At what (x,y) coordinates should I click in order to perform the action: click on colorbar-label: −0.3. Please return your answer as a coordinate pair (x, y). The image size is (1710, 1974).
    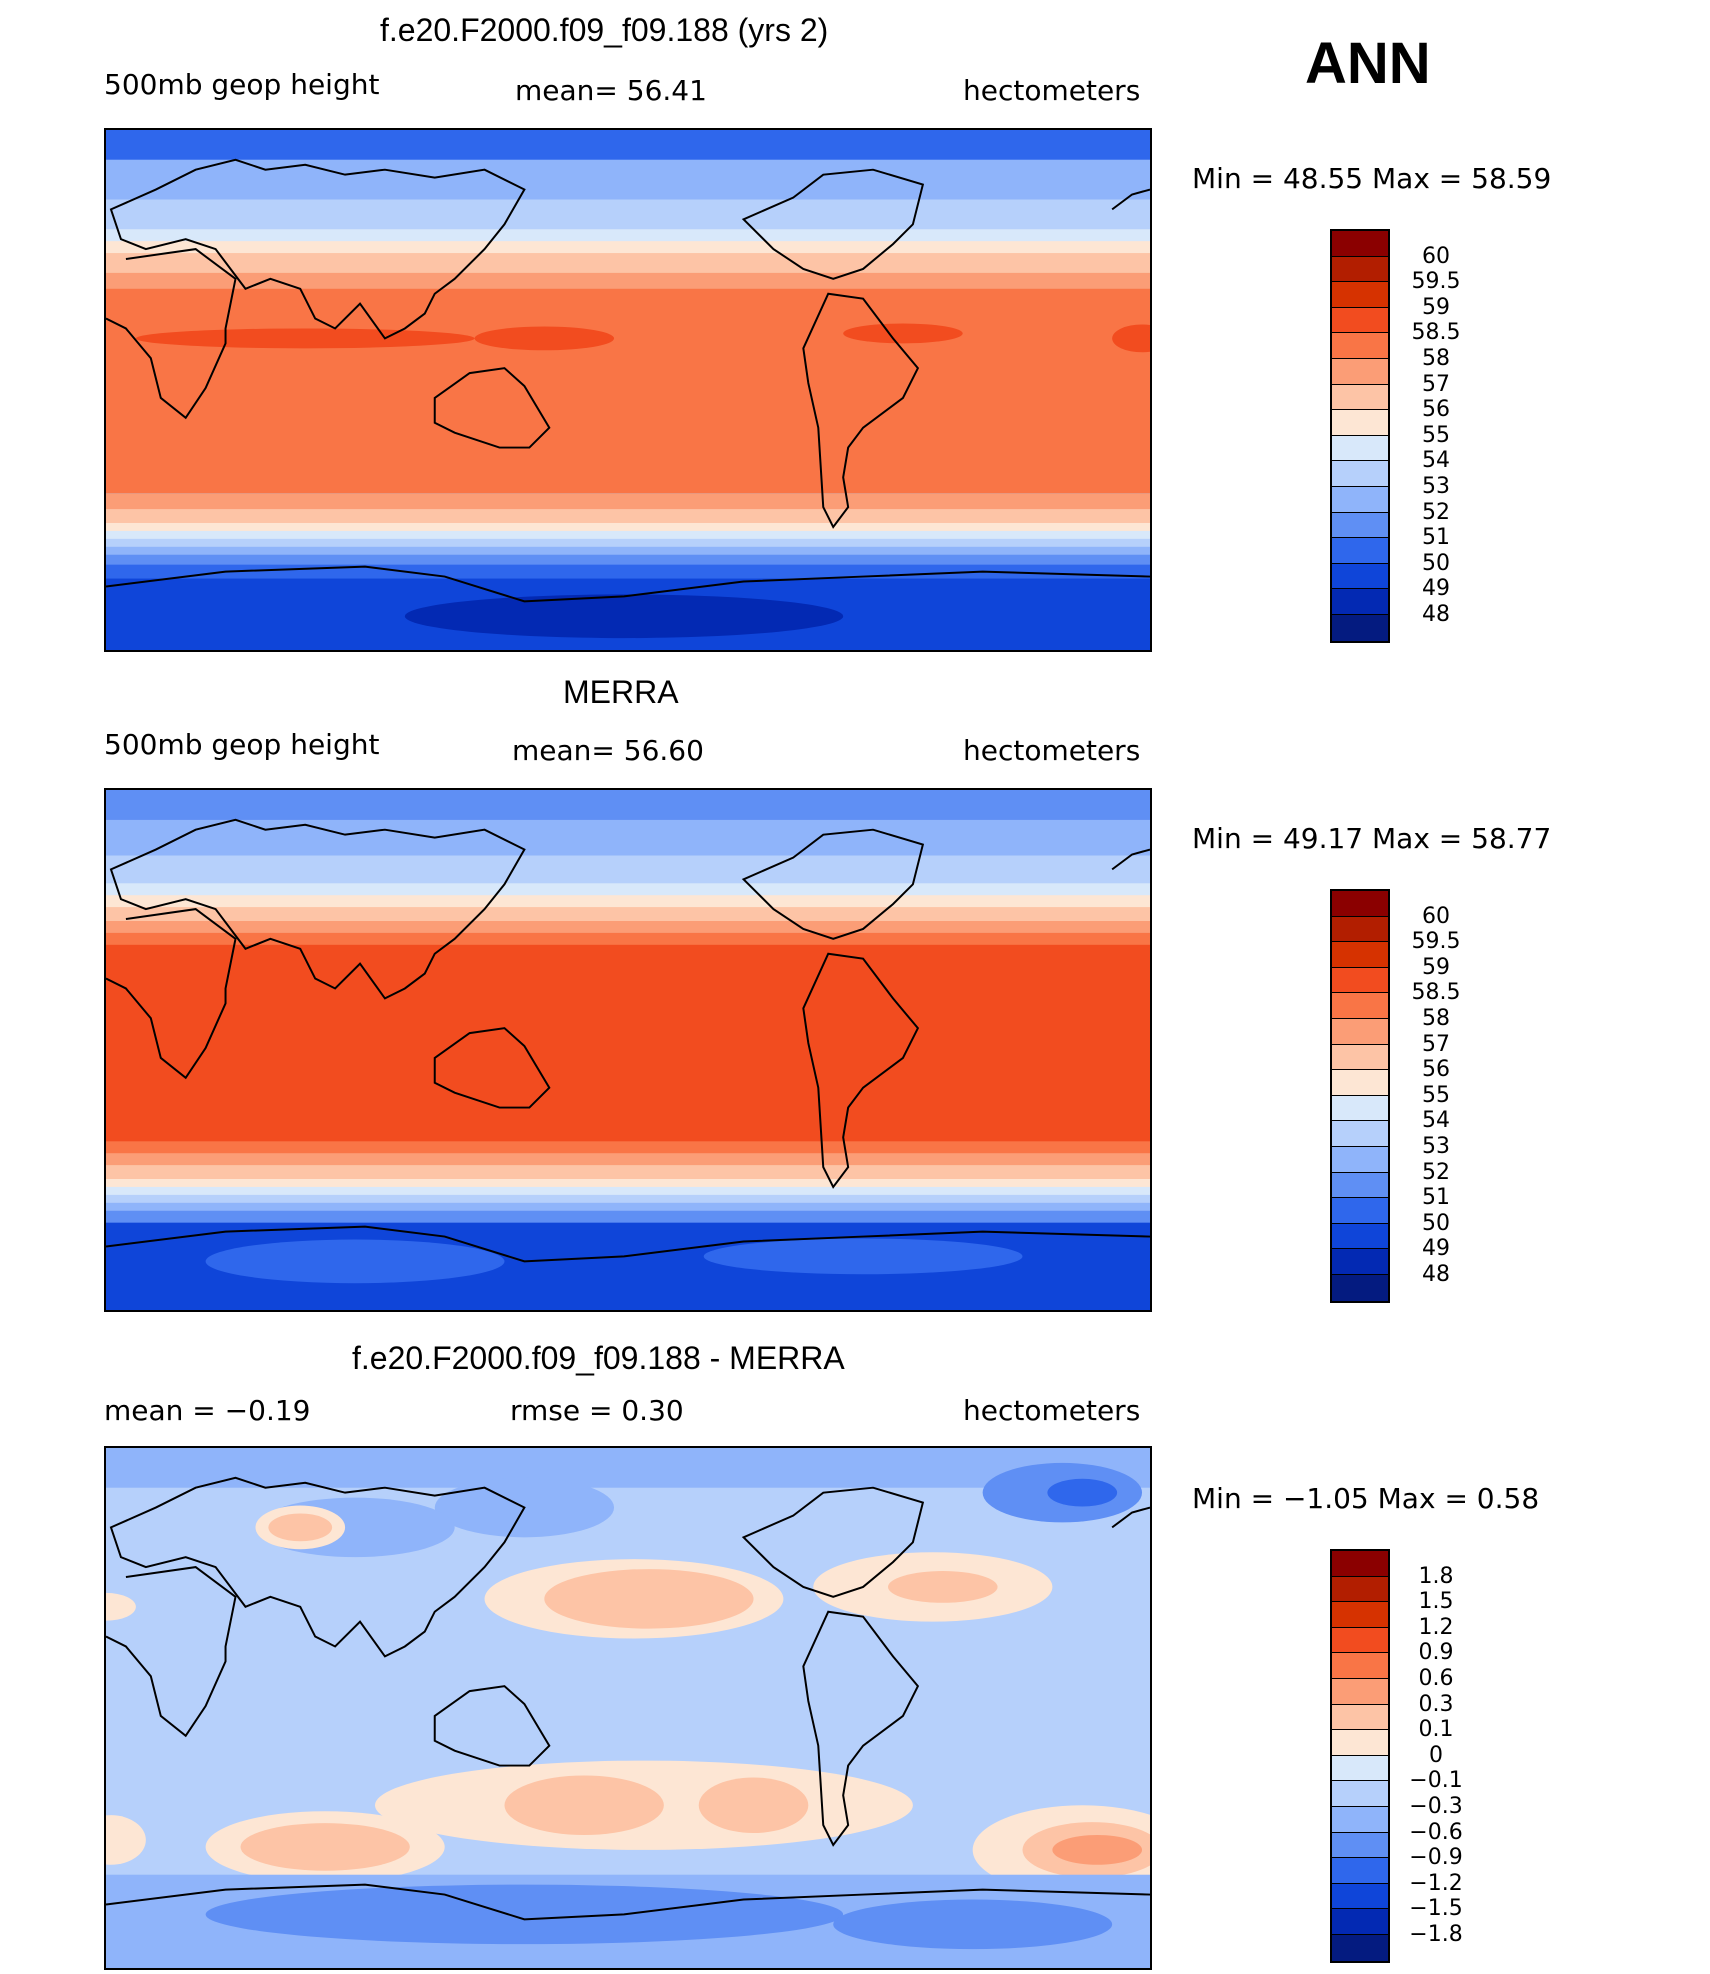
    Looking at the image, I should click on (1436, 1806).